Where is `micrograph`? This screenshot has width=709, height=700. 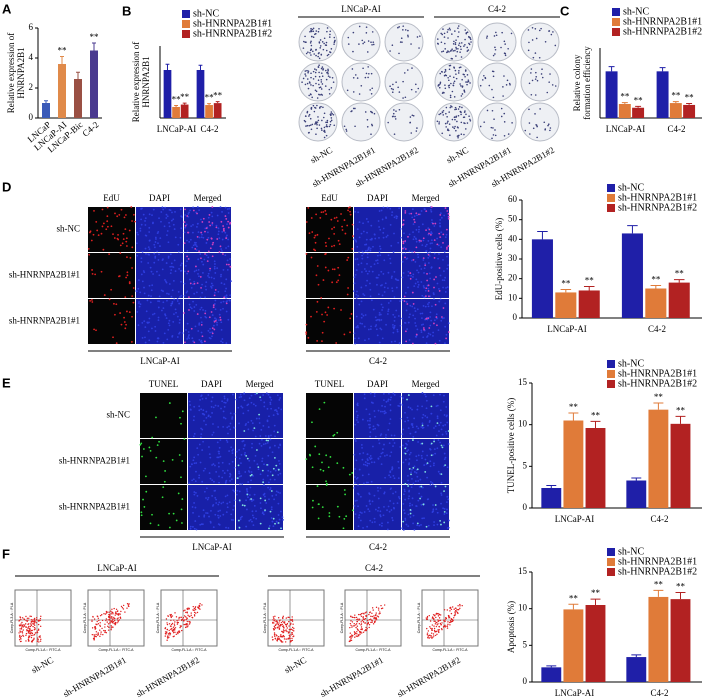 micrograph is located at coordinates (377, 461).